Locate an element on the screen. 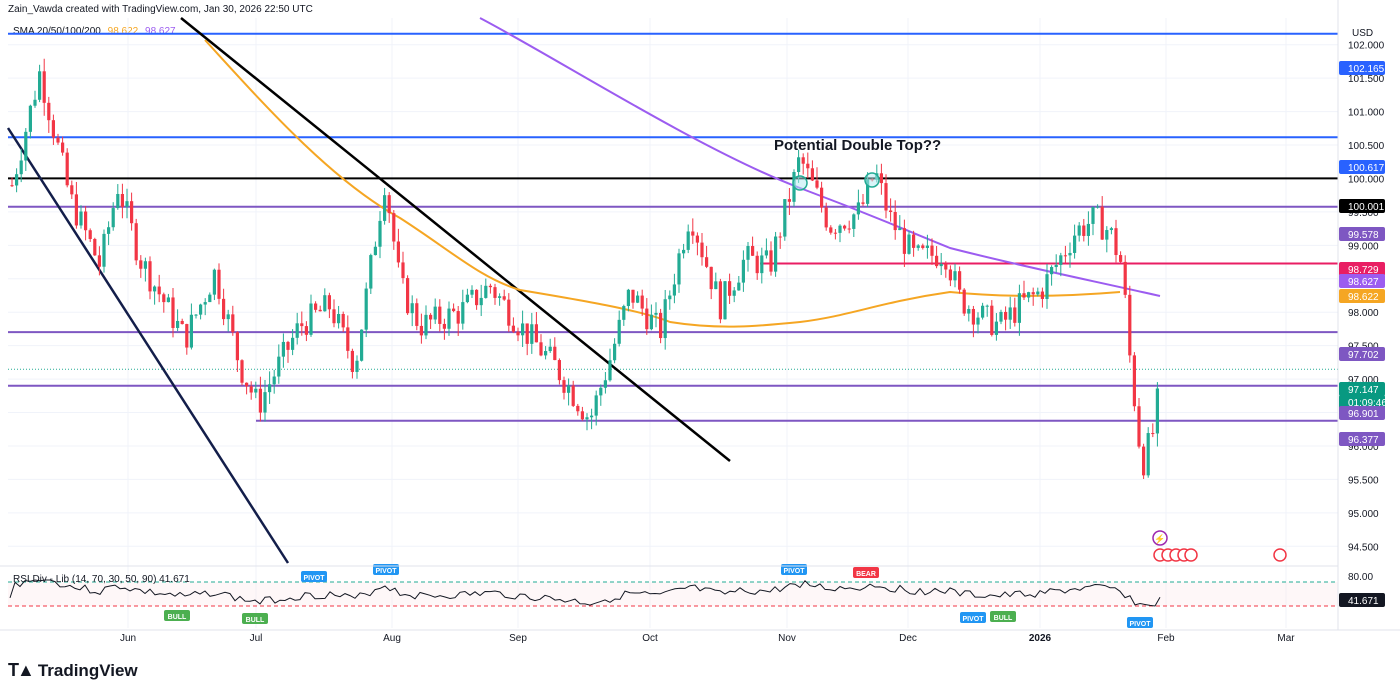  price-tick-label: 99.500 is located at coordinates (1363, 213).